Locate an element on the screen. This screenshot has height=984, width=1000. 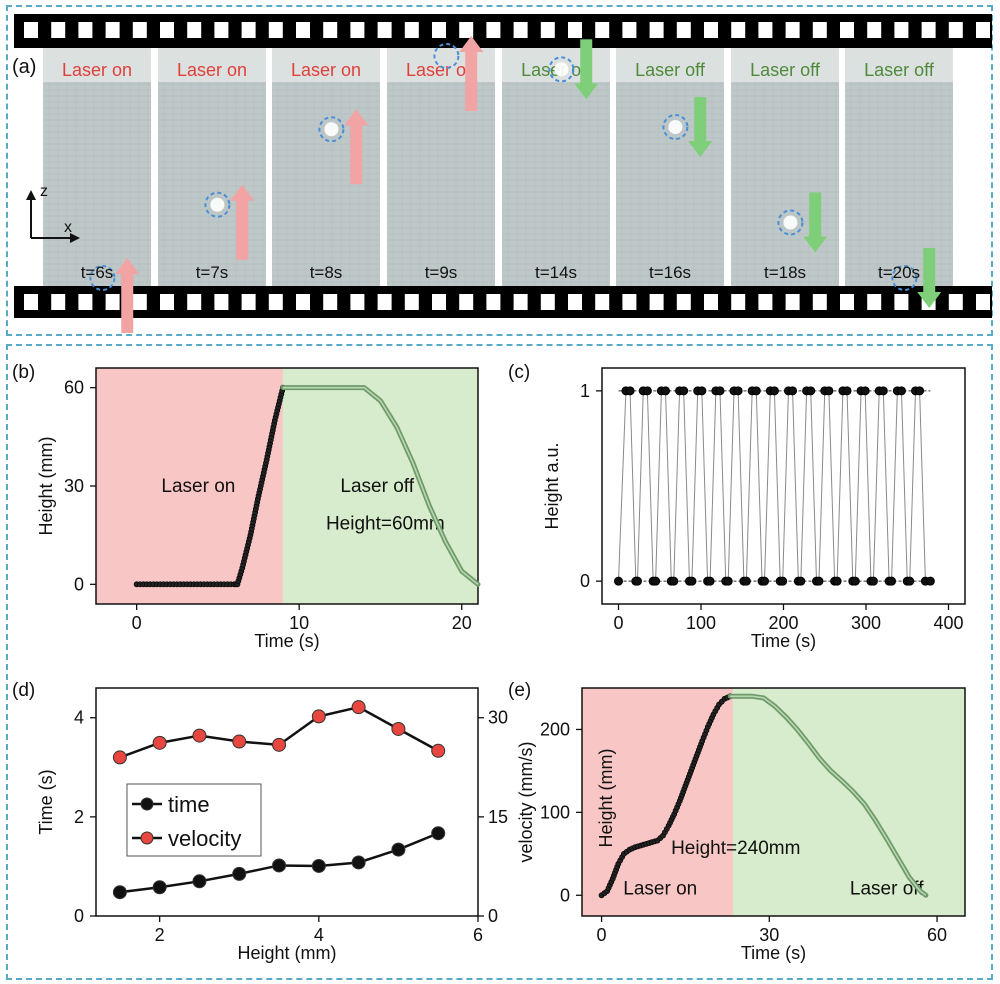
frame-7: Laser off t=18s is located at coordinates (785, 167).